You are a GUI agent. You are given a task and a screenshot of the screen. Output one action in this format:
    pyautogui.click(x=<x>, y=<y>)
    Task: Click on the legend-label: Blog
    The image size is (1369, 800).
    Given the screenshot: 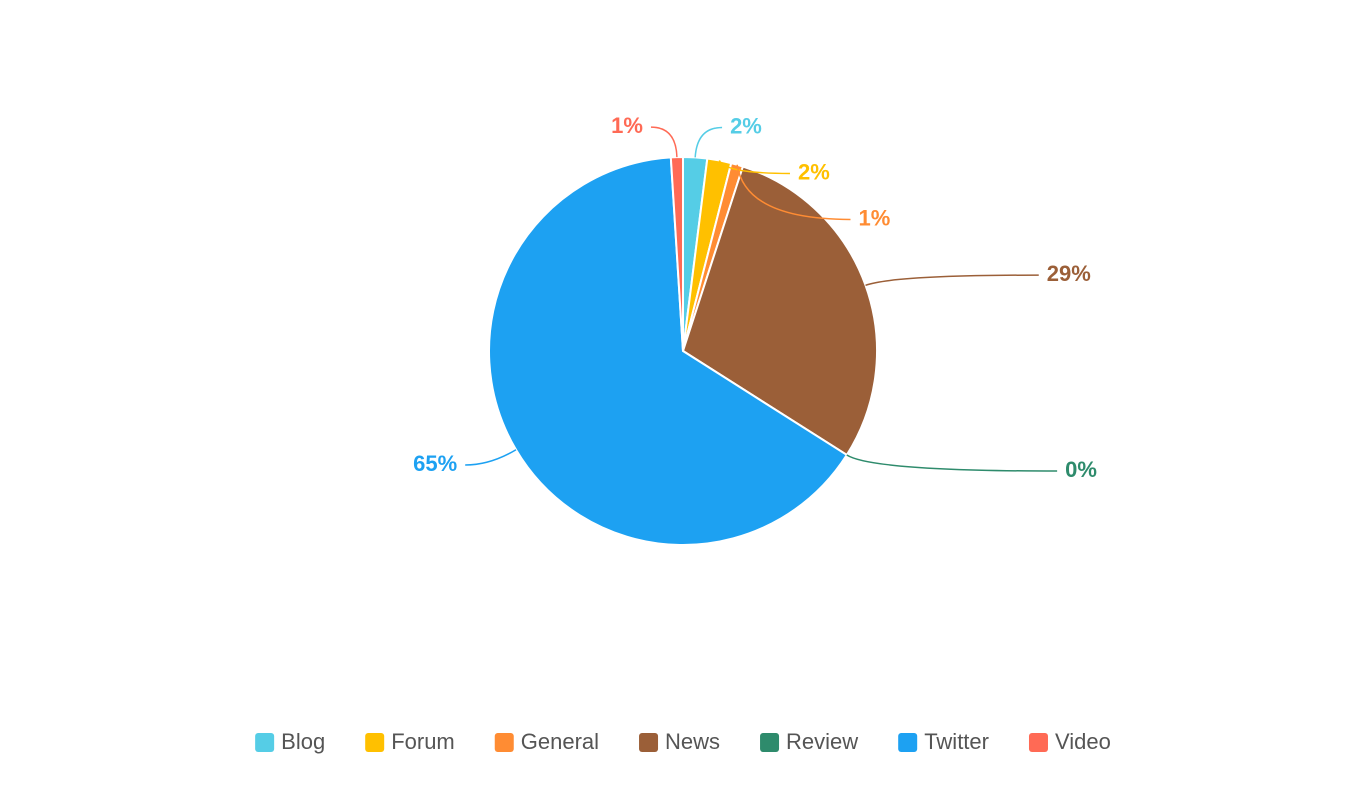 What is the action you would take?
    pyautogui.click(x=303, y=741)
    